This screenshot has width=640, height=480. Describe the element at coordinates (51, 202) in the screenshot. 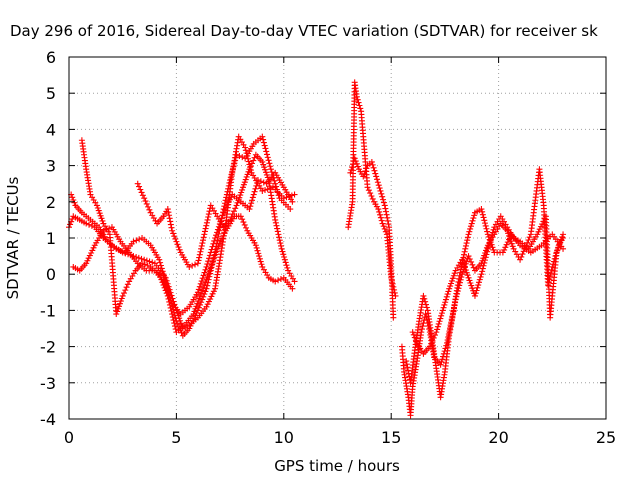

I see `y-tick-label: 2` at that location.